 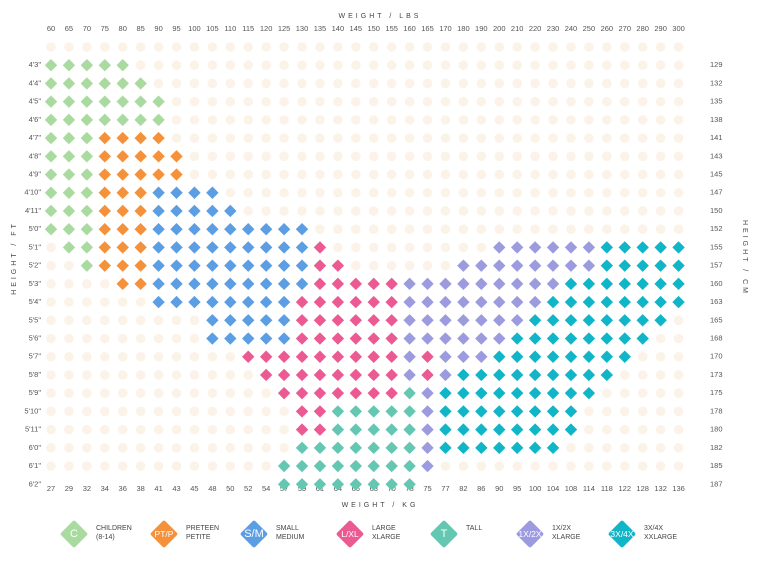 I want to click on ft-tick: 5'5", so click(x=35, y=319).